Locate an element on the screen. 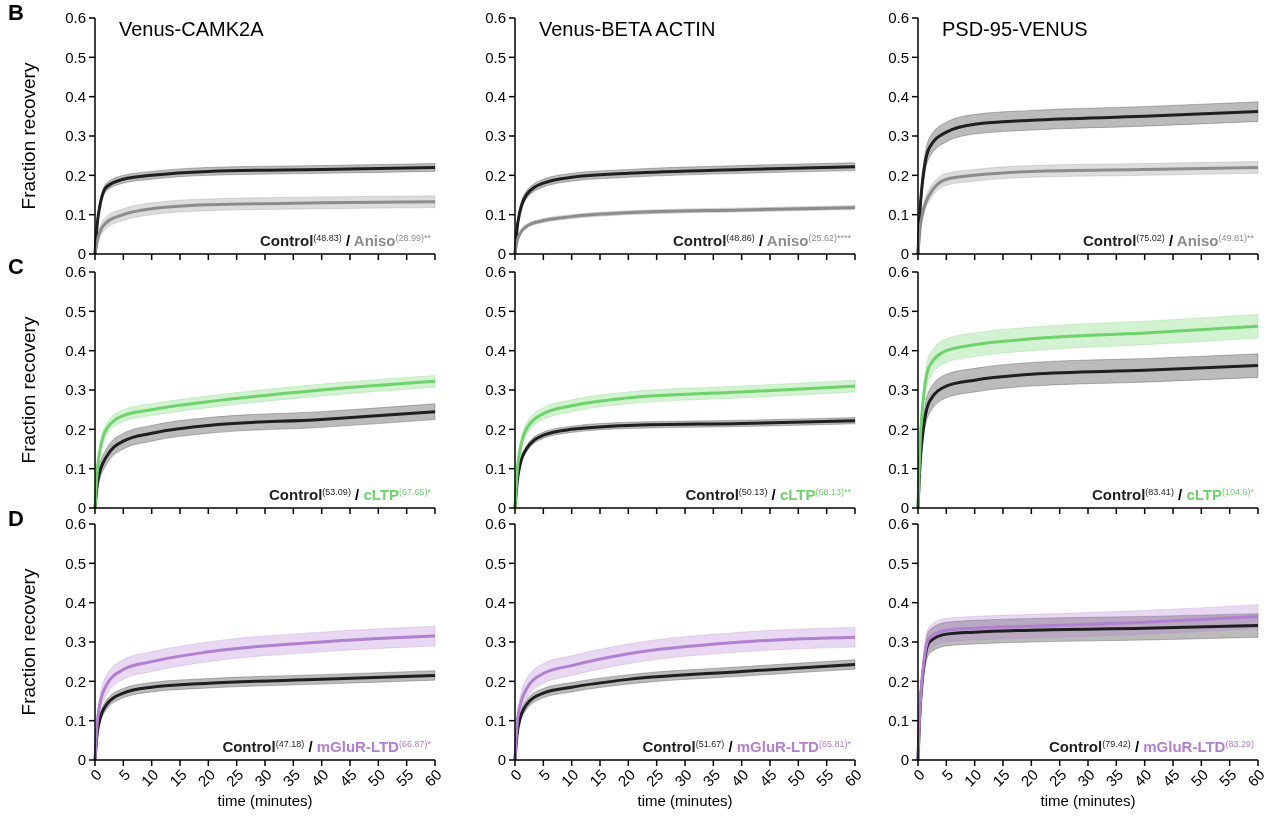 The image size is (1276, 826). text: mGluR-LTD$^{(65.81)*}$ is located at coordinates (794, 746).